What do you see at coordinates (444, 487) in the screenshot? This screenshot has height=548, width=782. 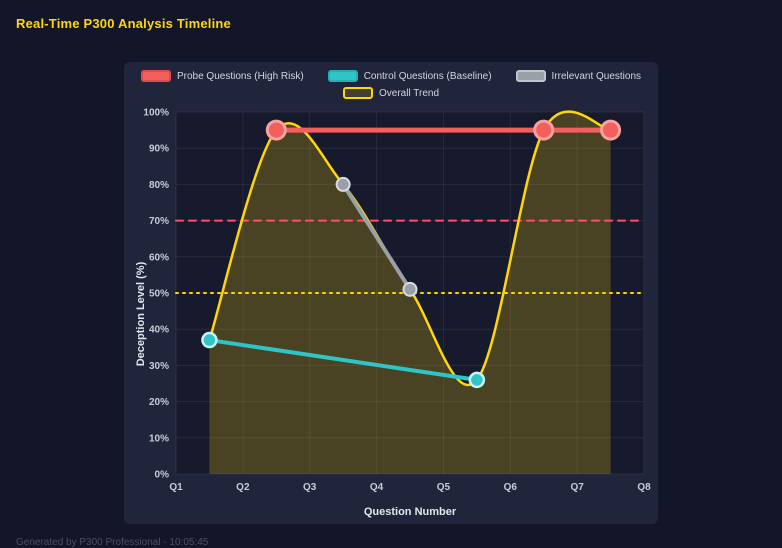 I see `svg-text: Q5` at bounding box center [444, 487].